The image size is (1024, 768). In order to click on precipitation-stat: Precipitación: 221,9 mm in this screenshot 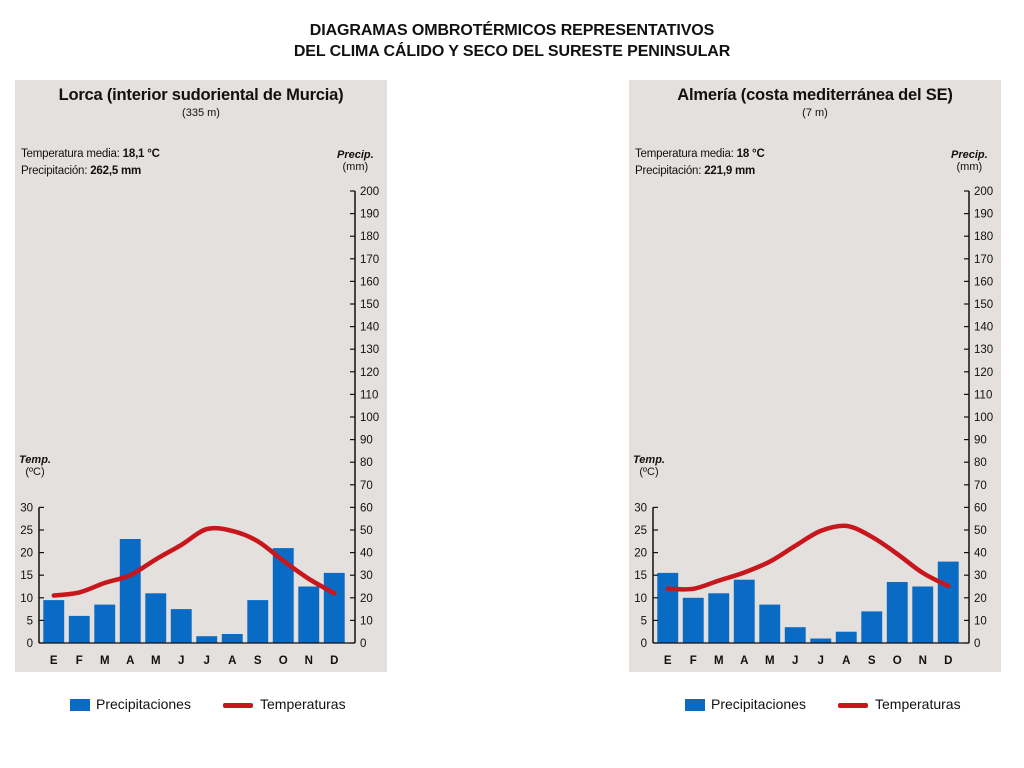, I will do `click(695, 171)`.